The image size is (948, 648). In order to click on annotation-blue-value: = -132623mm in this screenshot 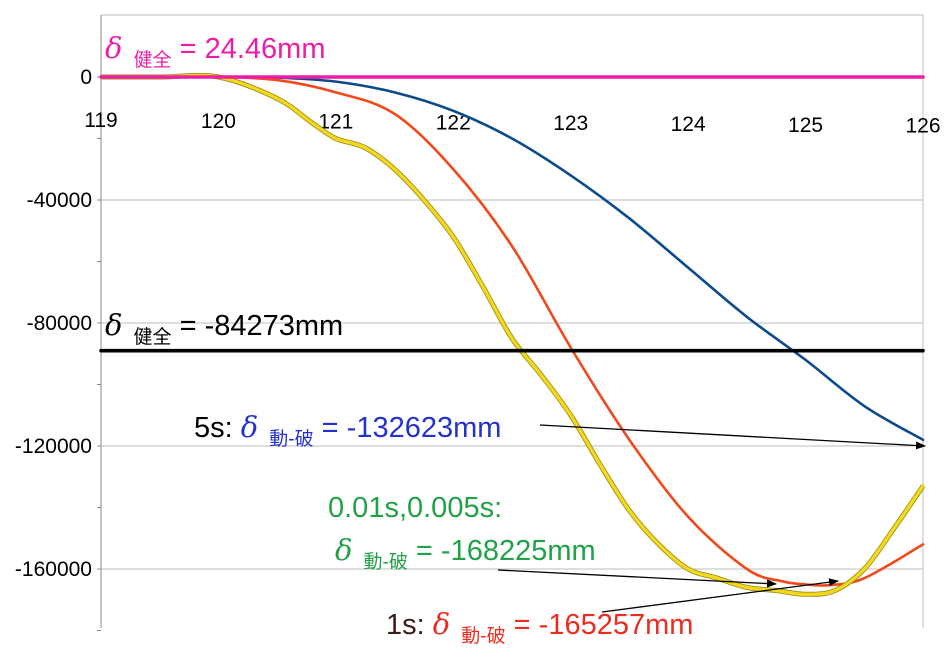, I will do `click(412, 428)`.